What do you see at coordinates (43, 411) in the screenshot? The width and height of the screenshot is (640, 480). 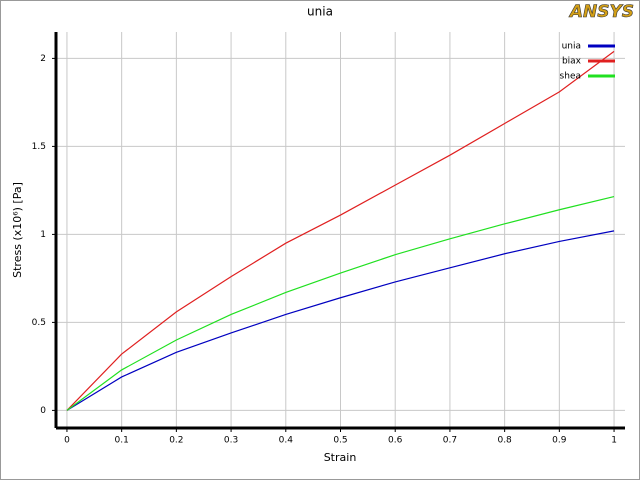 I see `y-tick-label: 0` at bounding box center [43, 411].